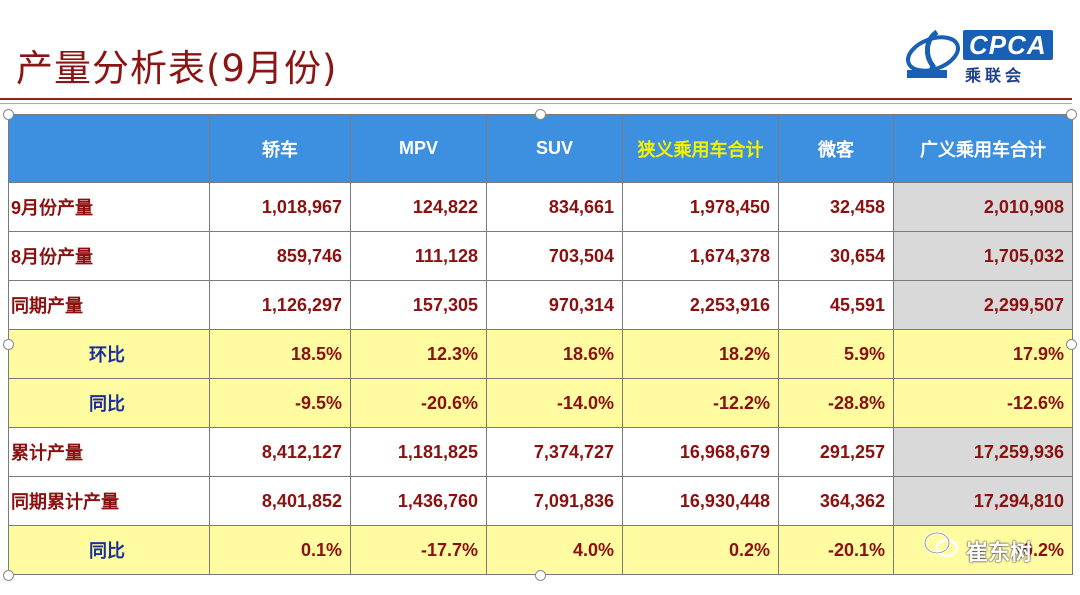 The height and width of the screenshot is (595, 1080). What do you see at coordinates (700, 550) in the screenshot?
I see `table-cell: 0.2%` at bounding box center [700, 550].